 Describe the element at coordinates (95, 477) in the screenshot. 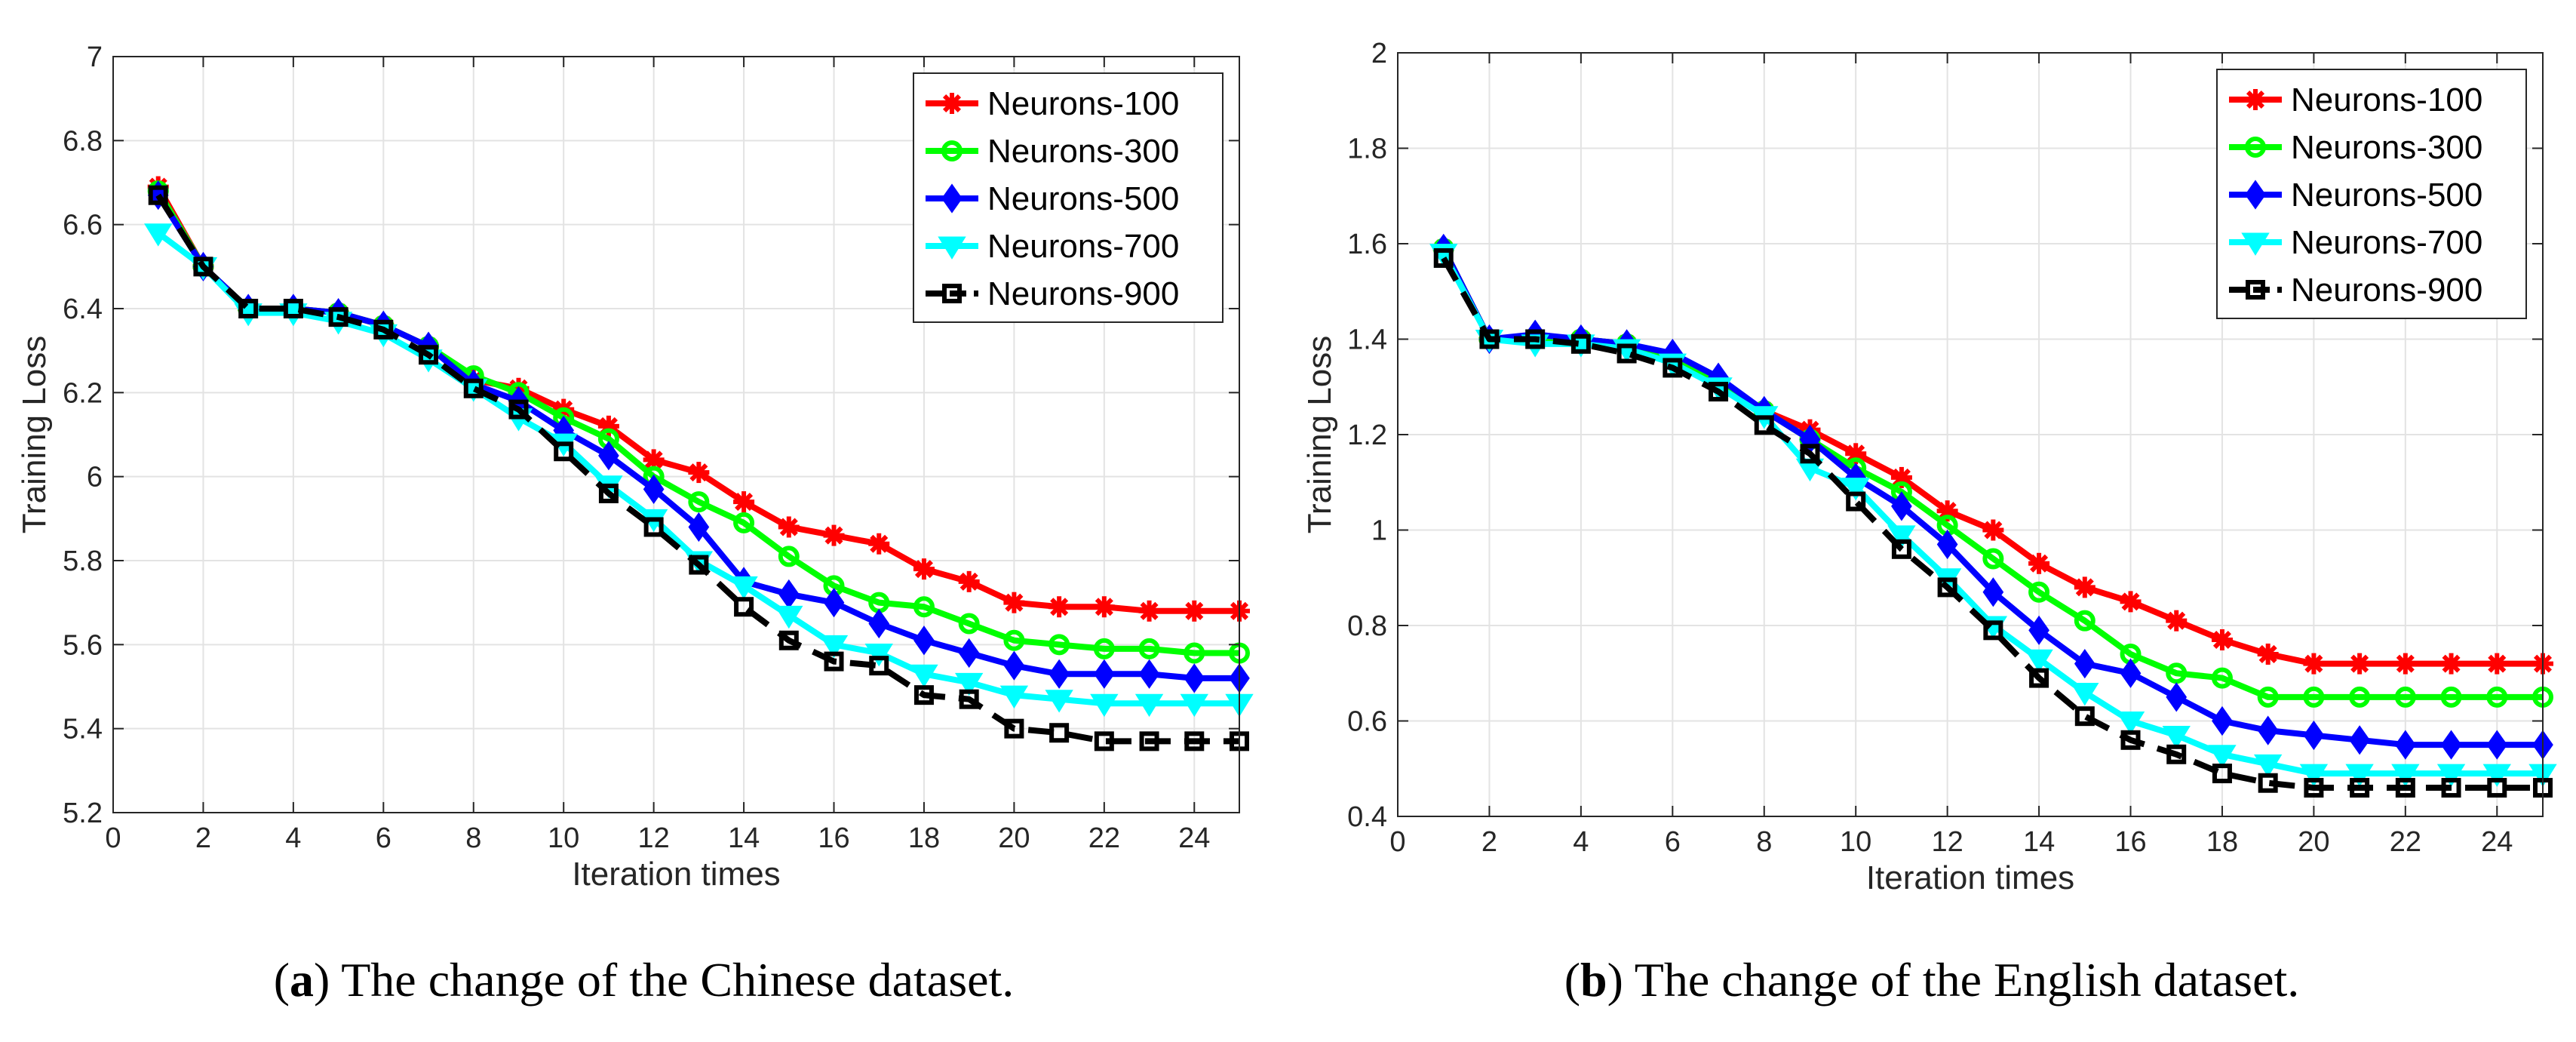

I see `y-tick-label: 6` at that location.